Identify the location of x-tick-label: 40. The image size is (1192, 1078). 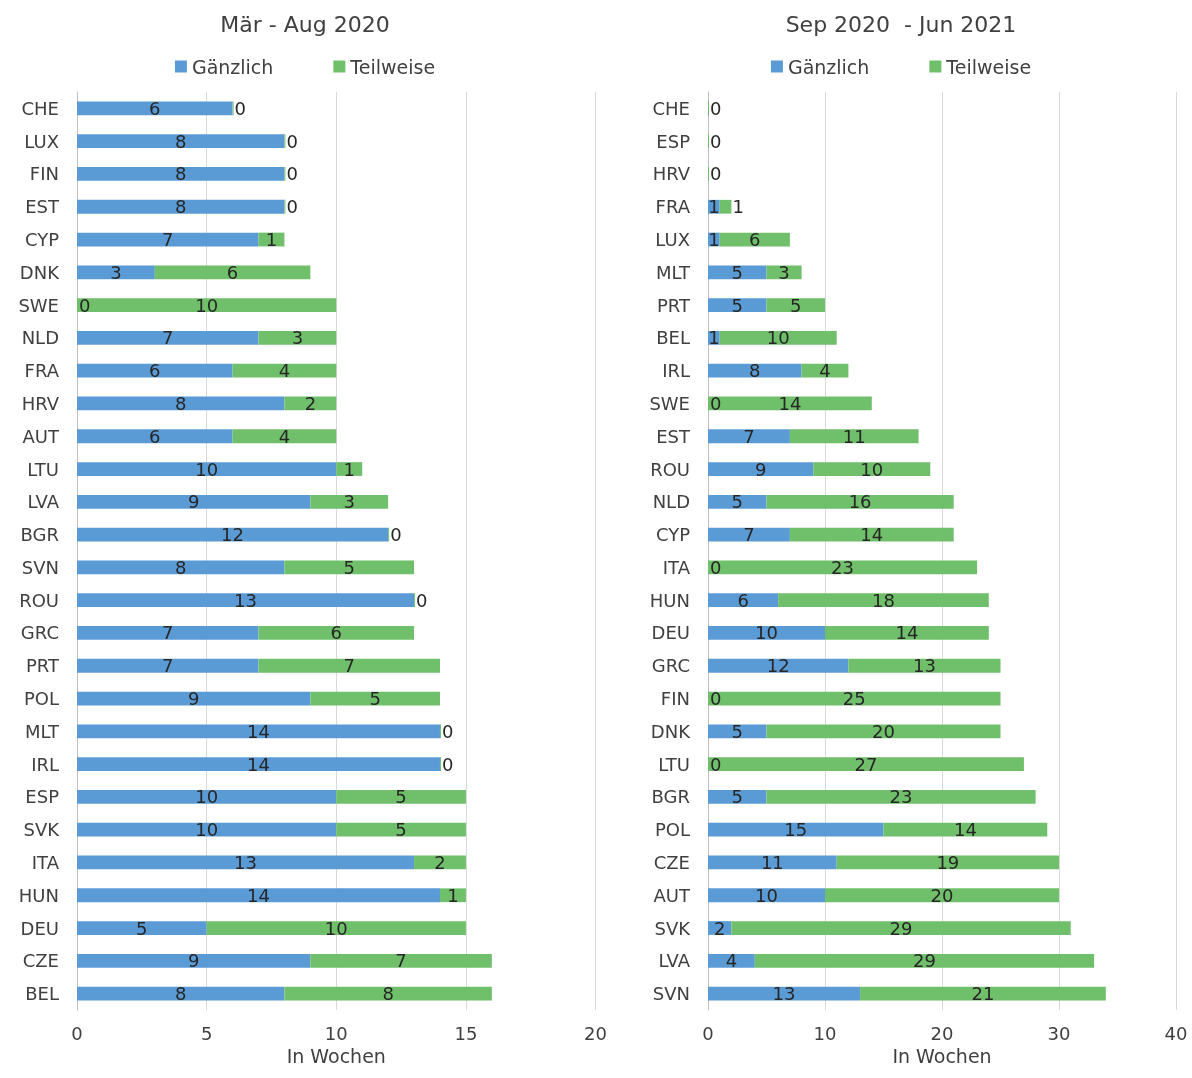
(1176, 1033).